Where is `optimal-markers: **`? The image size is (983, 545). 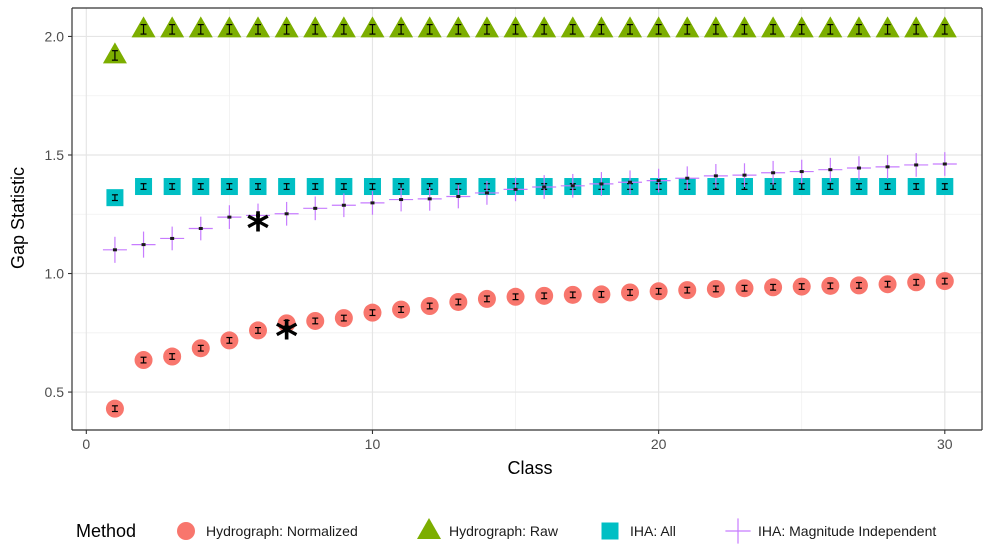 optimal-markers: ** is located at coordinates (272, 282).